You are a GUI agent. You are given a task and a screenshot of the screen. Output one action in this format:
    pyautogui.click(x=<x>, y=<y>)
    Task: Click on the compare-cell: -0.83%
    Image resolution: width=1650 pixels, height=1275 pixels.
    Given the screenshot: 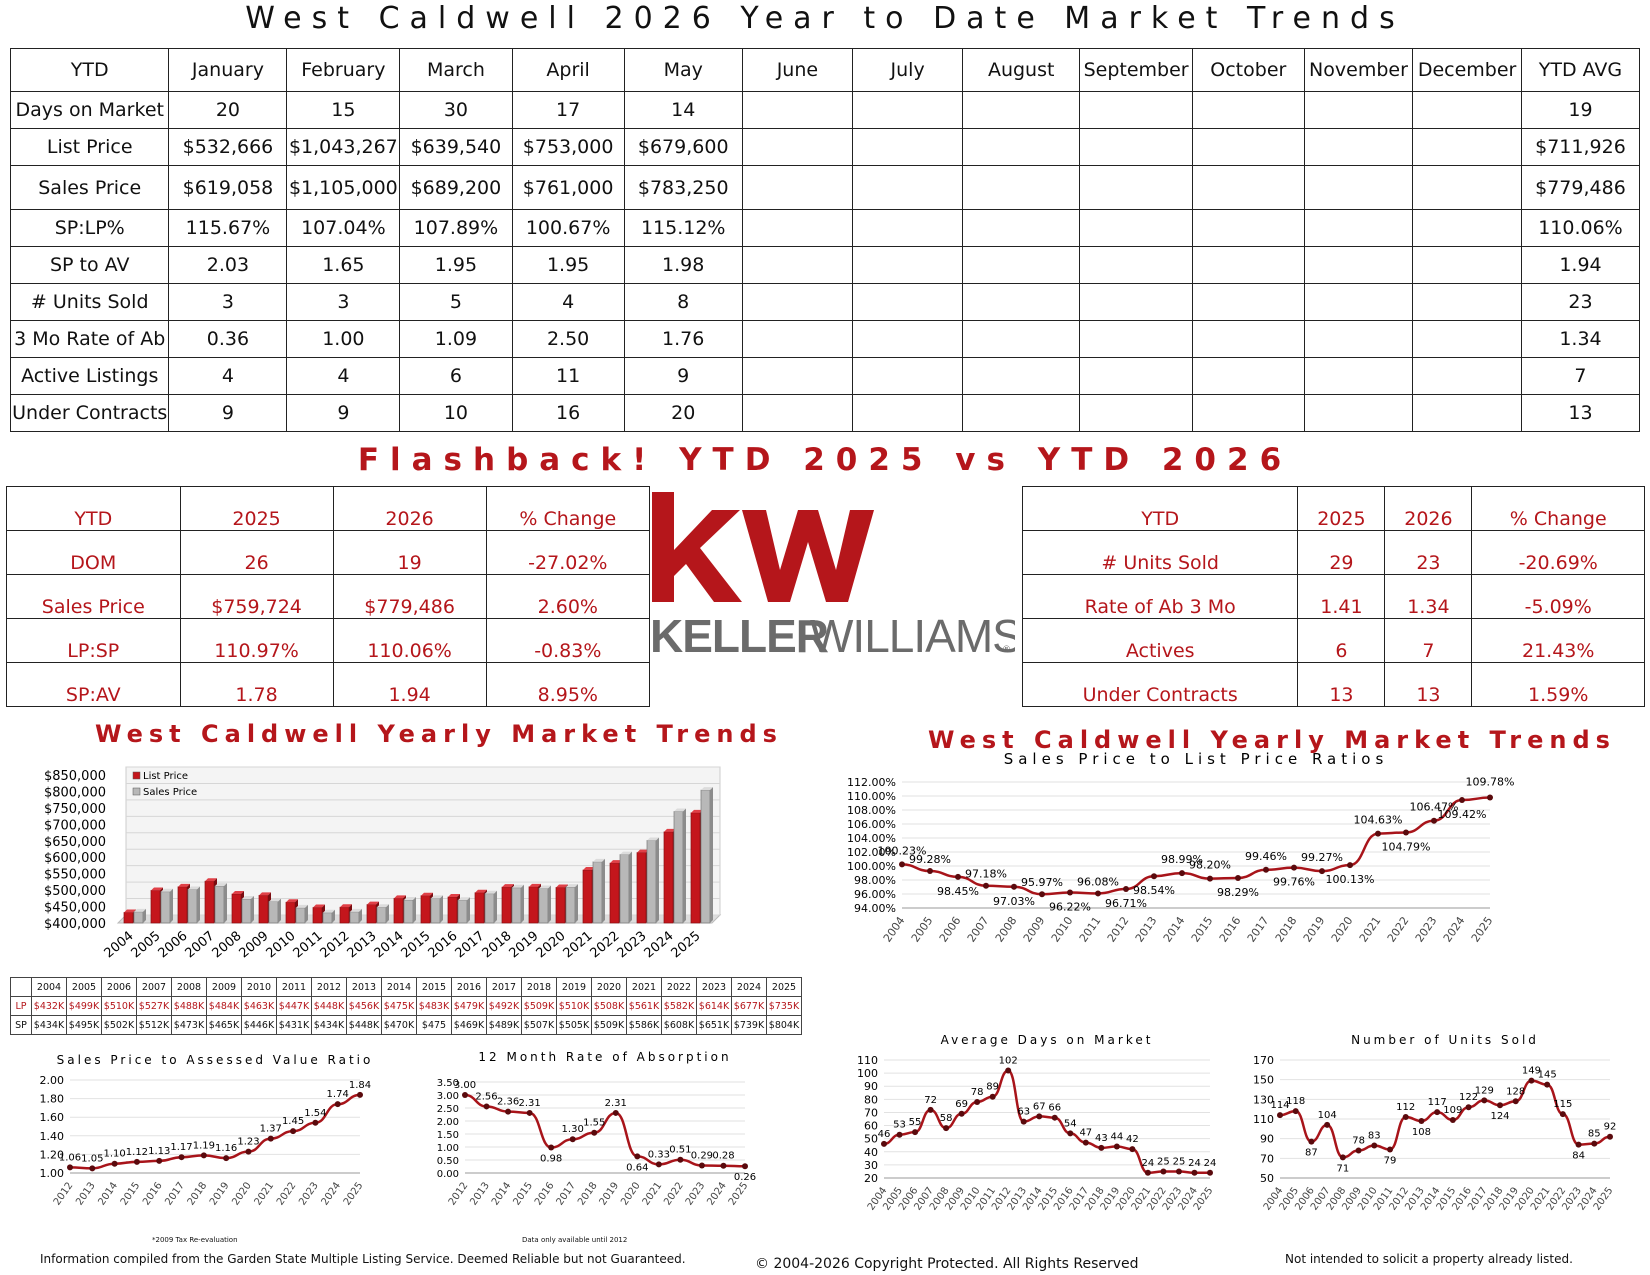 What is the action you would take?
    pyautogui.click(x=568, y=640)
    